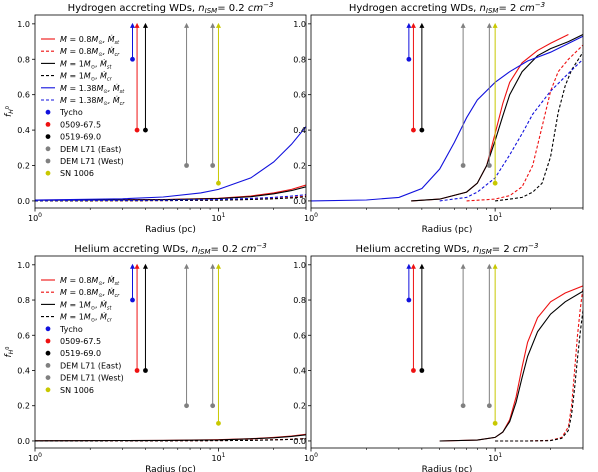  I want to click on legend-label: M = 1.38M⊙, Ṁst, so click(92, 89).